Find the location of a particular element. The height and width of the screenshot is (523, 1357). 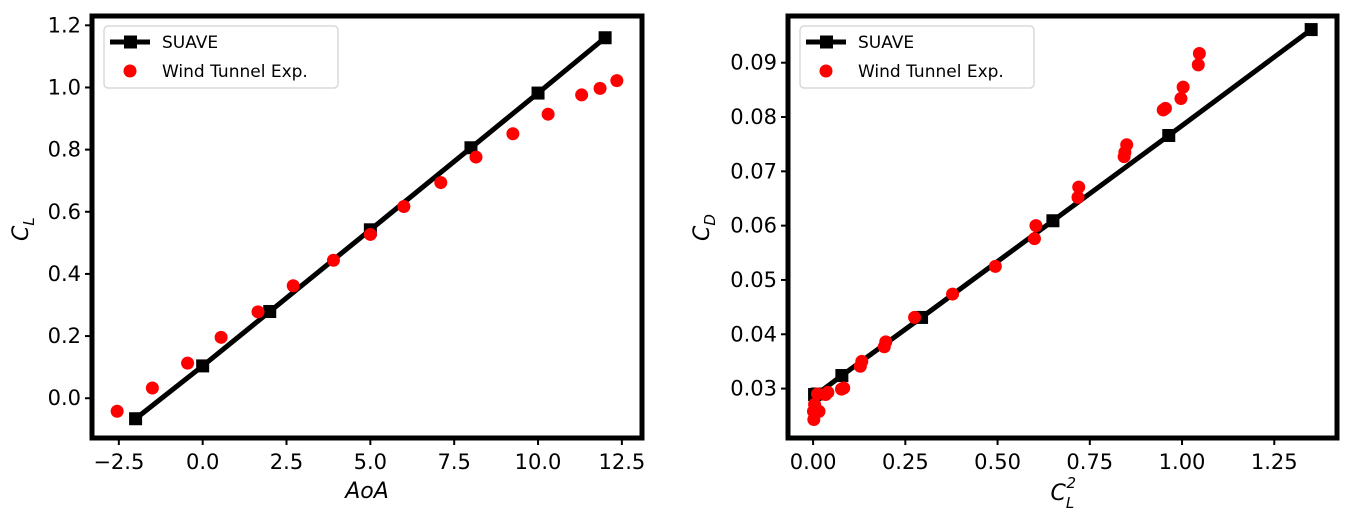

x-tick-label: 0.00 is located at coordinates (813, 462).